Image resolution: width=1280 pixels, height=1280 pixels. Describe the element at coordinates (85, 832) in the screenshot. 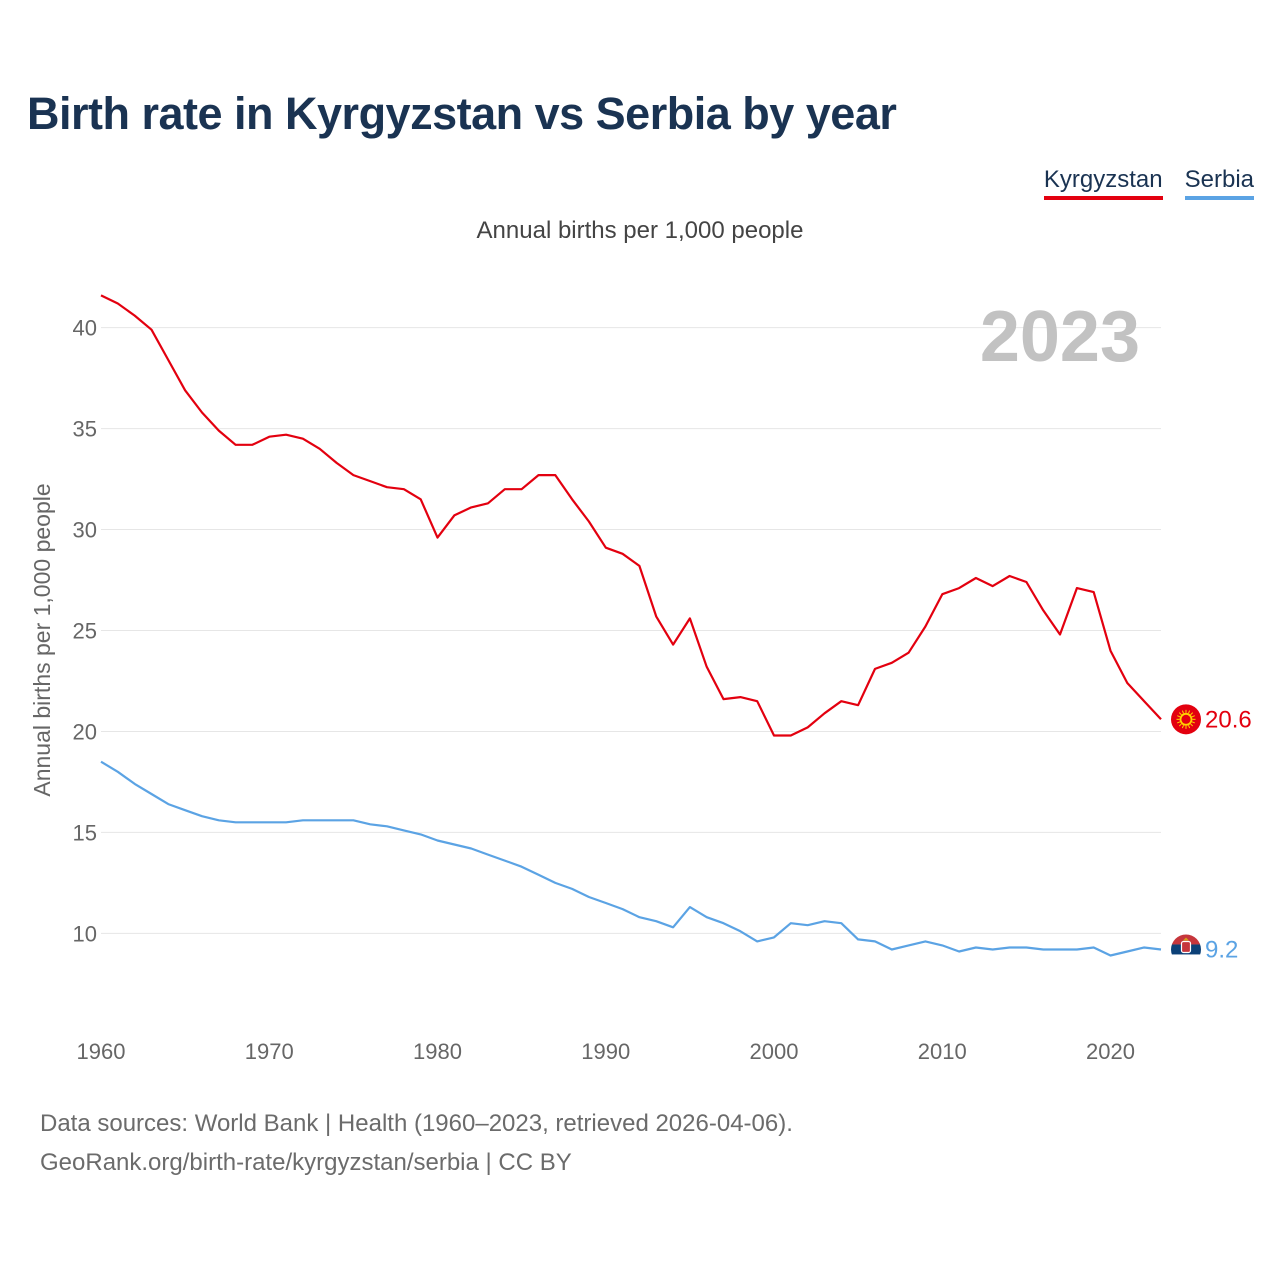

I see `y-tick-label: 15` at that location.